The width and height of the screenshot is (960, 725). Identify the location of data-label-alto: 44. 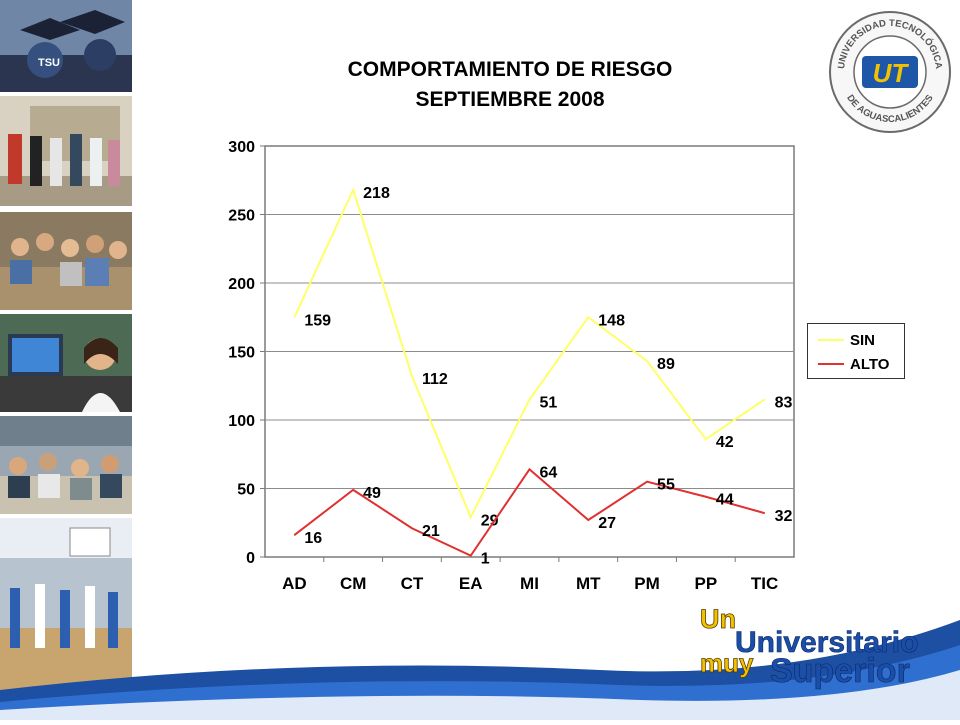
(725, 500).